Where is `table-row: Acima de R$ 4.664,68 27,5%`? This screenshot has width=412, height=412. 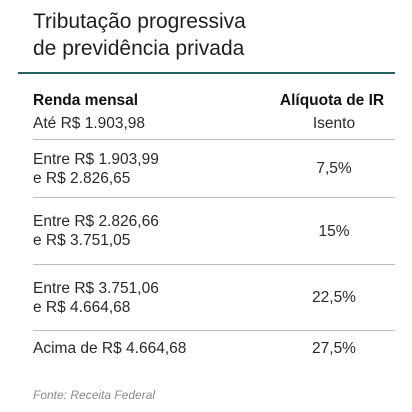
table-row: Acima de R$ 4.664,68 27,5% is located at coordinates (214, 348).